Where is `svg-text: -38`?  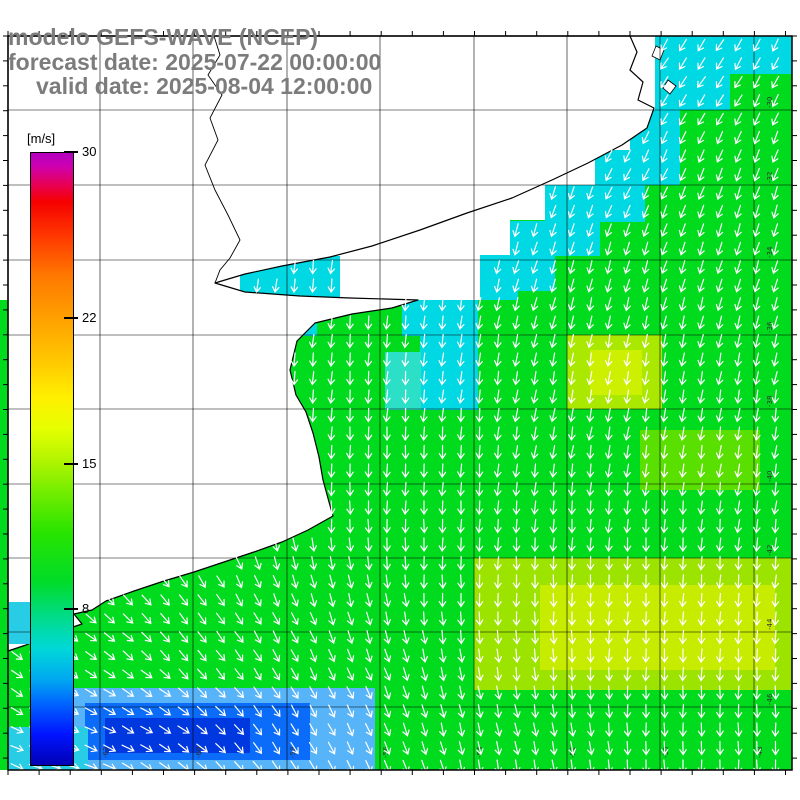 svg-text: -38 is located at coordinates (770, 401).